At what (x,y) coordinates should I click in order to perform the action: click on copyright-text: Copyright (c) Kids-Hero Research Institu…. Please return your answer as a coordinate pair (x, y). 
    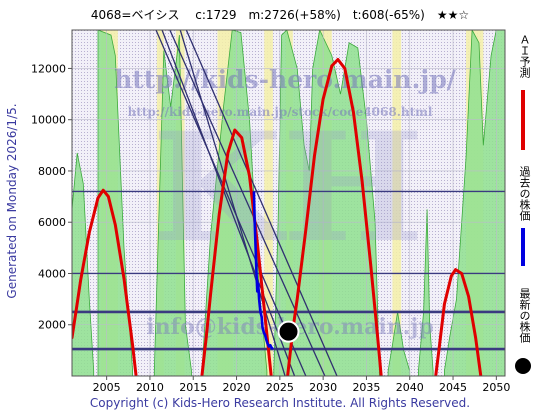
    Looking at the image, I should click on (280, 403).